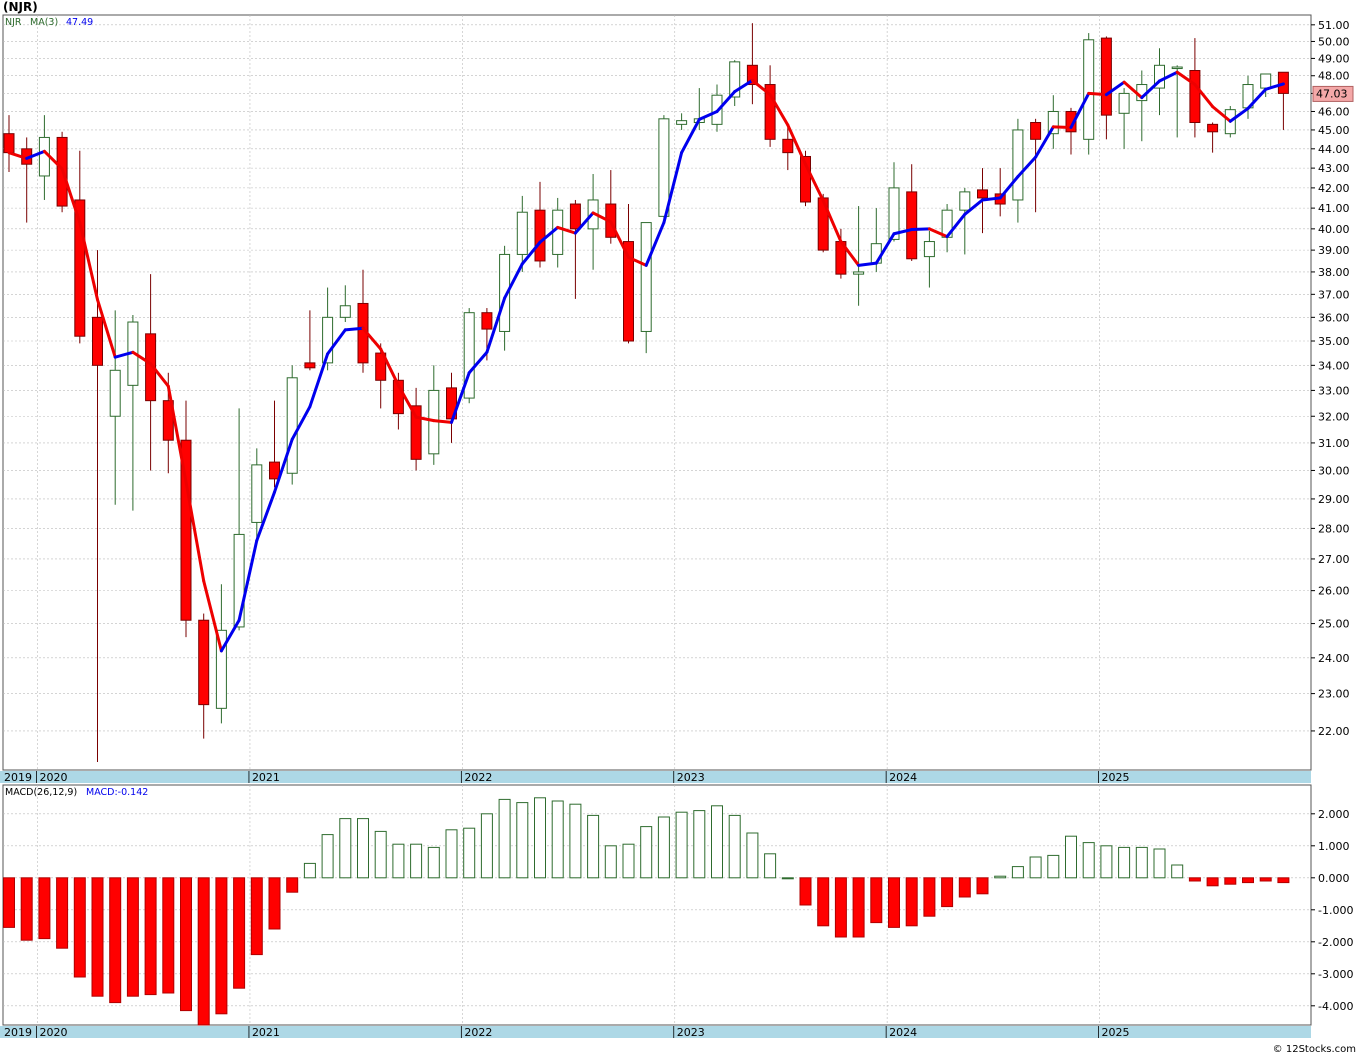  Describe the element at coordinates (1334, 341) in the screenshot. I see `y-tick-label: 35.00` at that location.